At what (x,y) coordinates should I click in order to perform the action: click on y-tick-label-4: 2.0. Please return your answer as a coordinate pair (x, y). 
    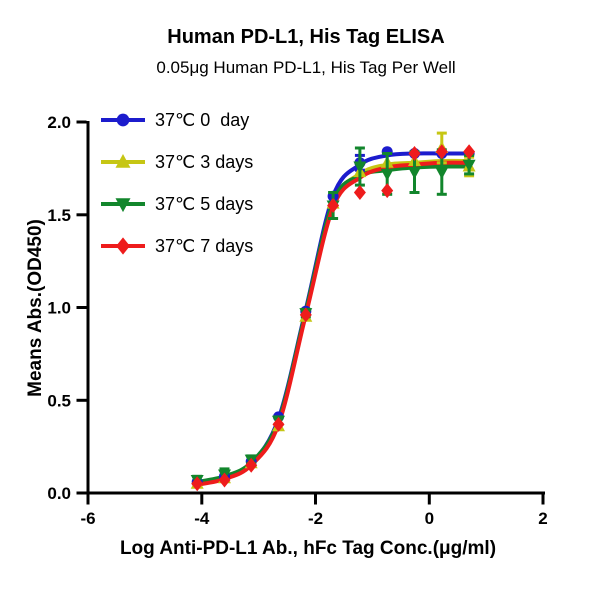
    Looking at the image, I should click on (59, 122).